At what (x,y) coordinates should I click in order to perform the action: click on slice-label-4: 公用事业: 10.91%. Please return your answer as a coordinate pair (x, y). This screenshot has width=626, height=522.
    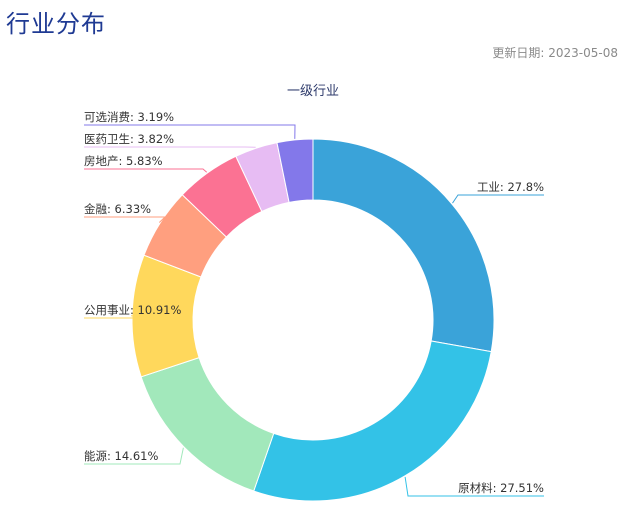
    Looking at the image, I should click on (132, 310).